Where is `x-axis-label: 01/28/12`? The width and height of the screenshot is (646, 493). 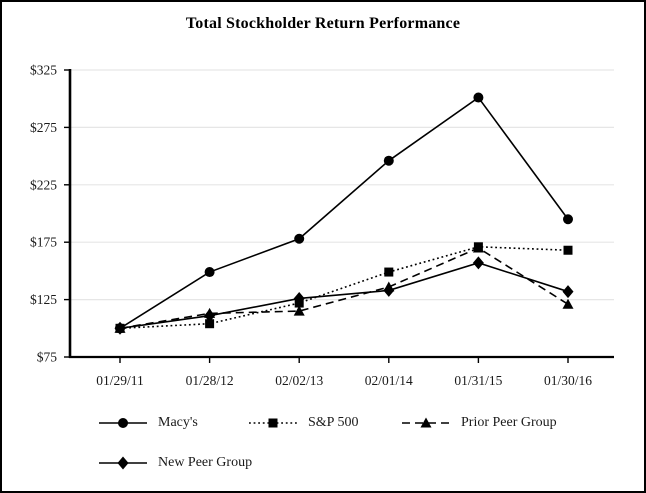
x-axis-label: 01/28/12 is located at coordinates (210, 380).